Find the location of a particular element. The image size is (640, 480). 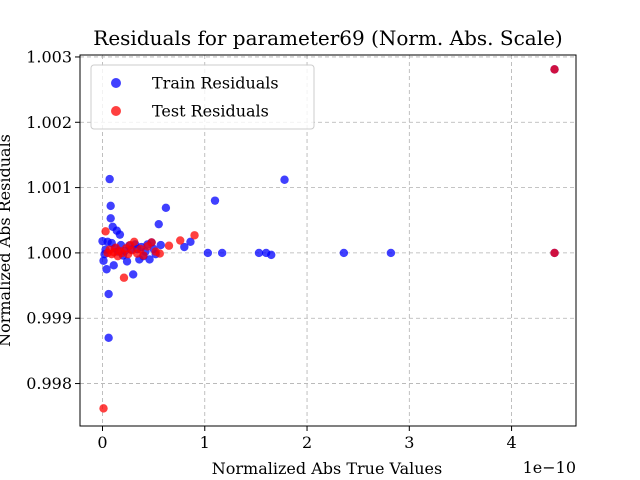

x-axis-label: Normalized Abs True Values is located at coordinates (327, 468).